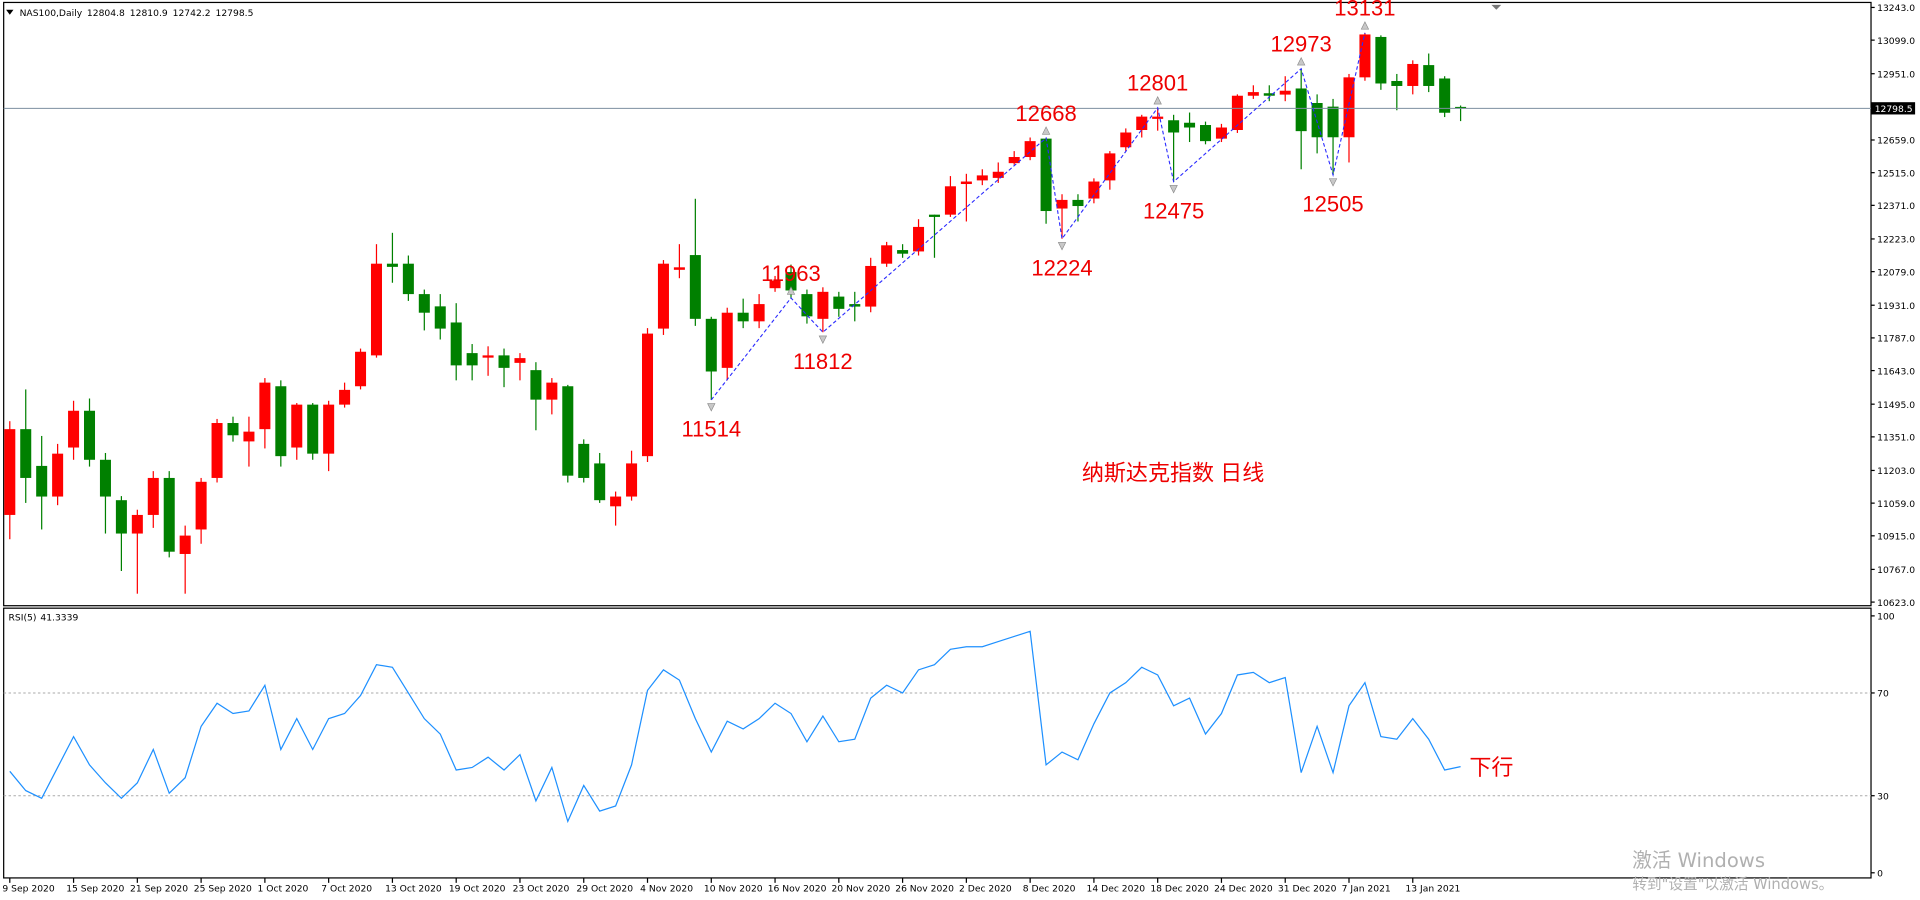 The image size is (1920, 900). Describe the element at coordinates (924, 888) in the screenshot. I see `x-tick-label: 26 Nov 2020` at that location.